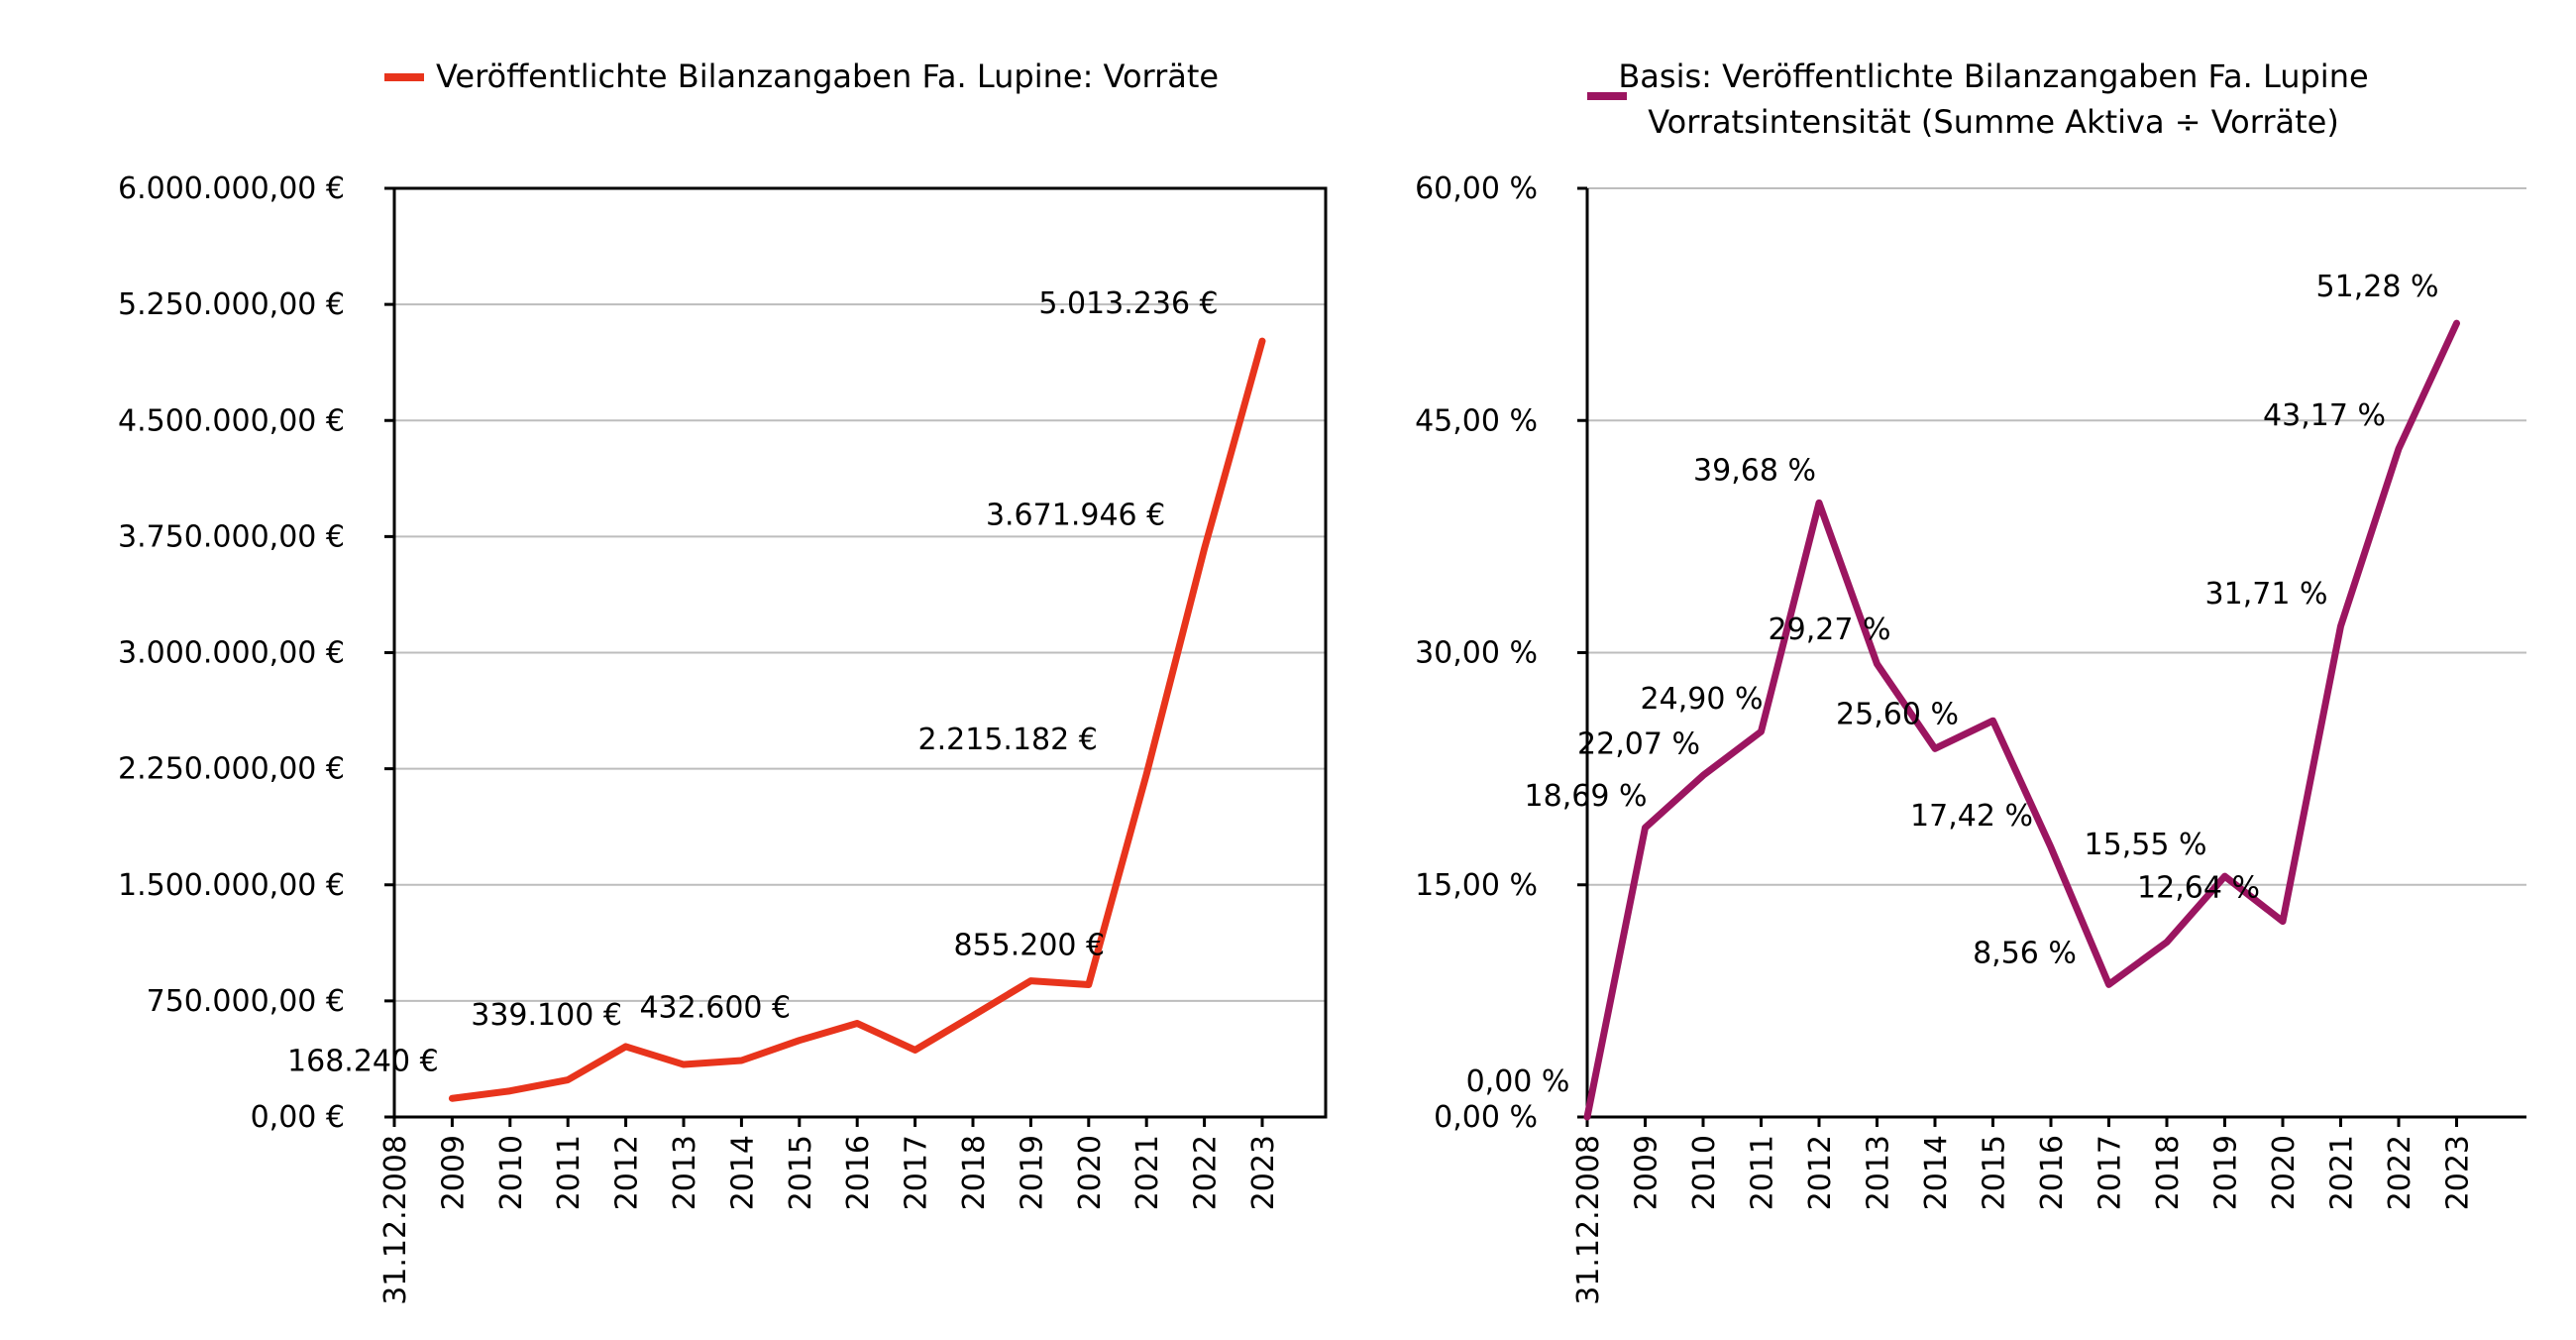  What do you see at coordinates (1075, 516) in the screenshot?
I see `data-label: 3.671.946 €` at bounding box center [1075, 516].